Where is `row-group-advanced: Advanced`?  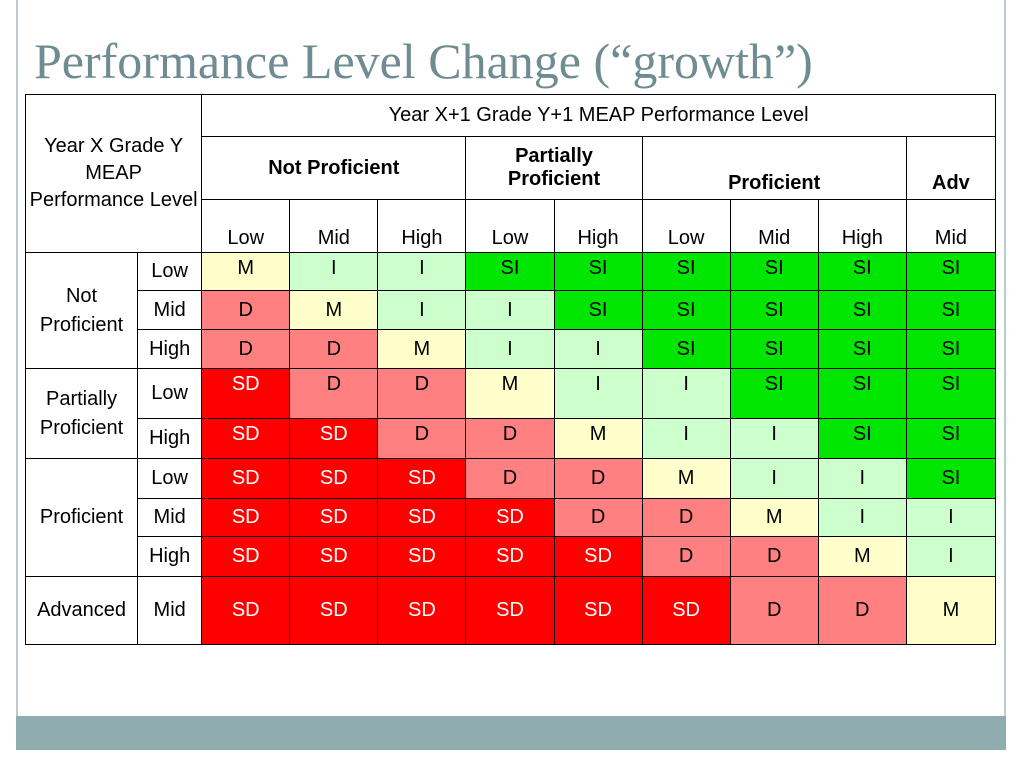 row-group-advanced: Advanced is located at coordinates (81, 610).